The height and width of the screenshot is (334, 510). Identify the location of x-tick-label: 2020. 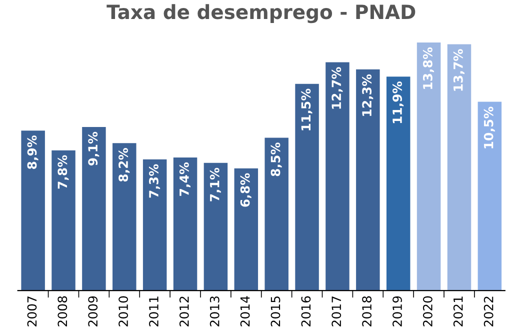
(427, 311).